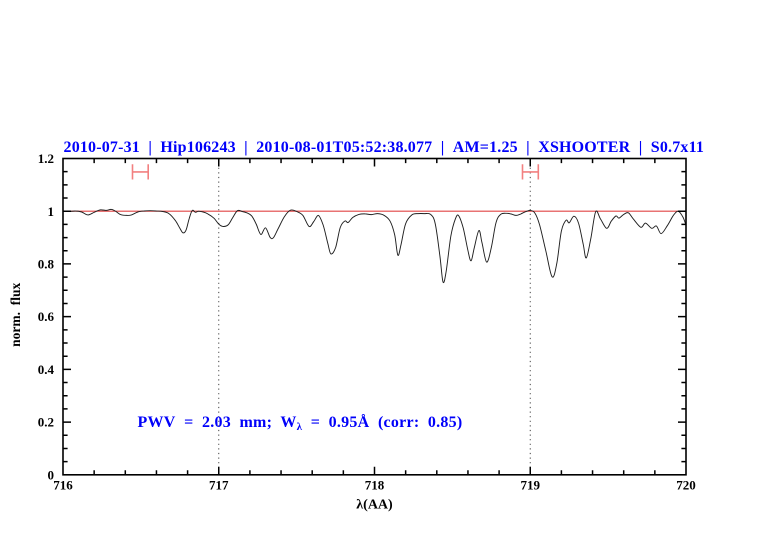  I want to click on svg-text: norm. flux, so click(15, 314).